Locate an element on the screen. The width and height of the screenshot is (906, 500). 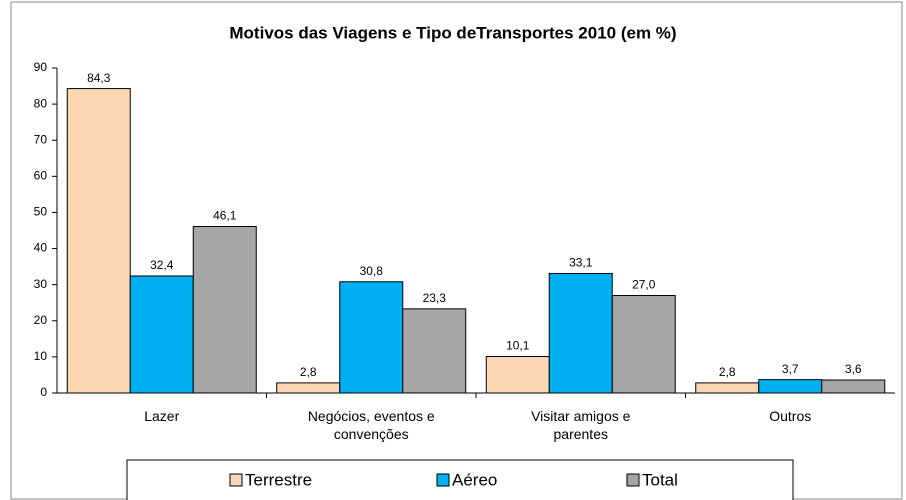
y-tick-label: 50 is located at coordinates (41, 212).